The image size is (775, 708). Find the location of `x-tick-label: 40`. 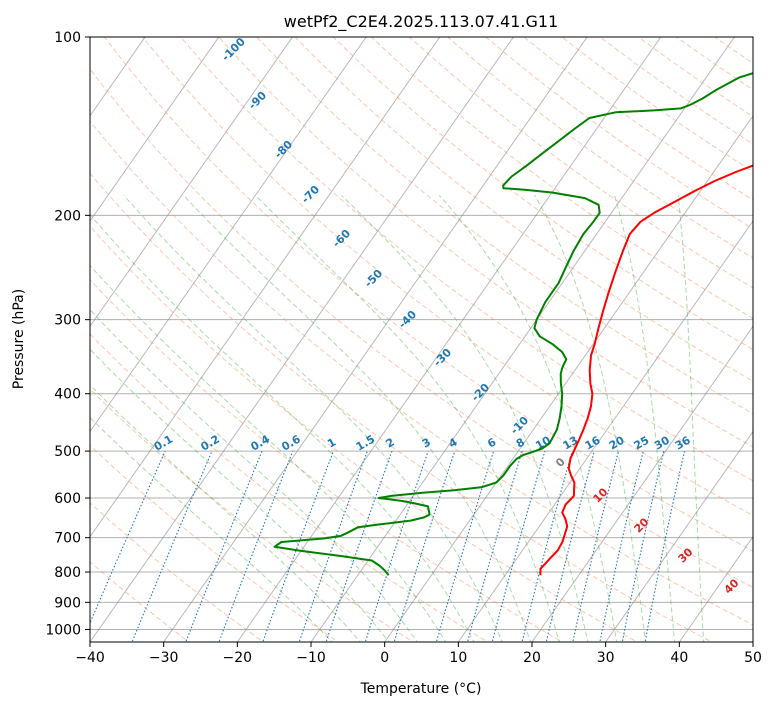

x-tick-label: 40 is located at coordinates (679, 658).